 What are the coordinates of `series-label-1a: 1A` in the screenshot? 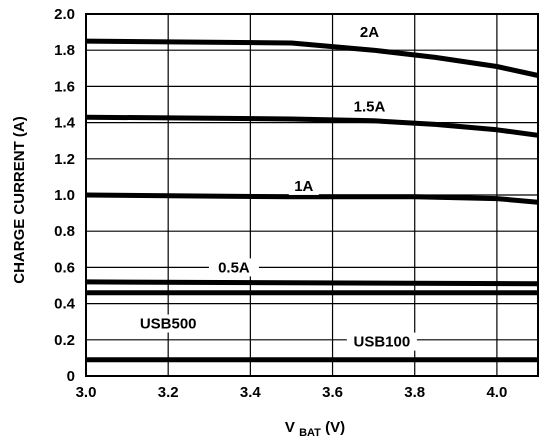 It's located at (303, 186).